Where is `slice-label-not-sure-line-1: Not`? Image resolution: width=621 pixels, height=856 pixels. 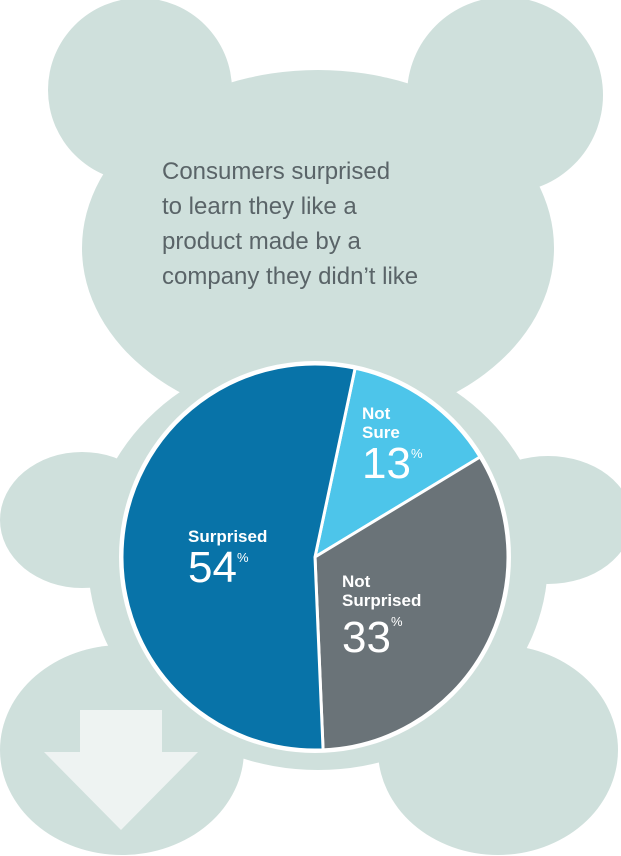
slice-label-not-sure-line-1: Not is located at coordinates (376, 413).